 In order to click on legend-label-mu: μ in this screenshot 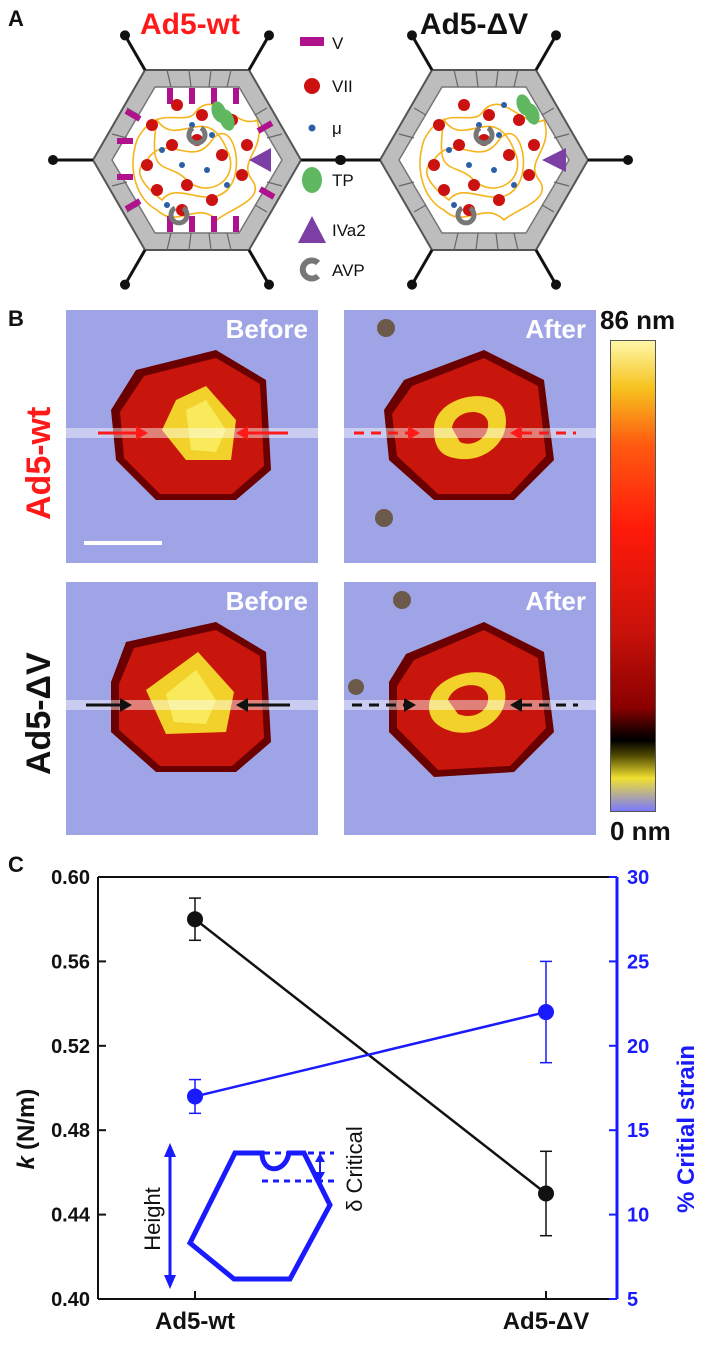, I will do `click(337, 128)`.